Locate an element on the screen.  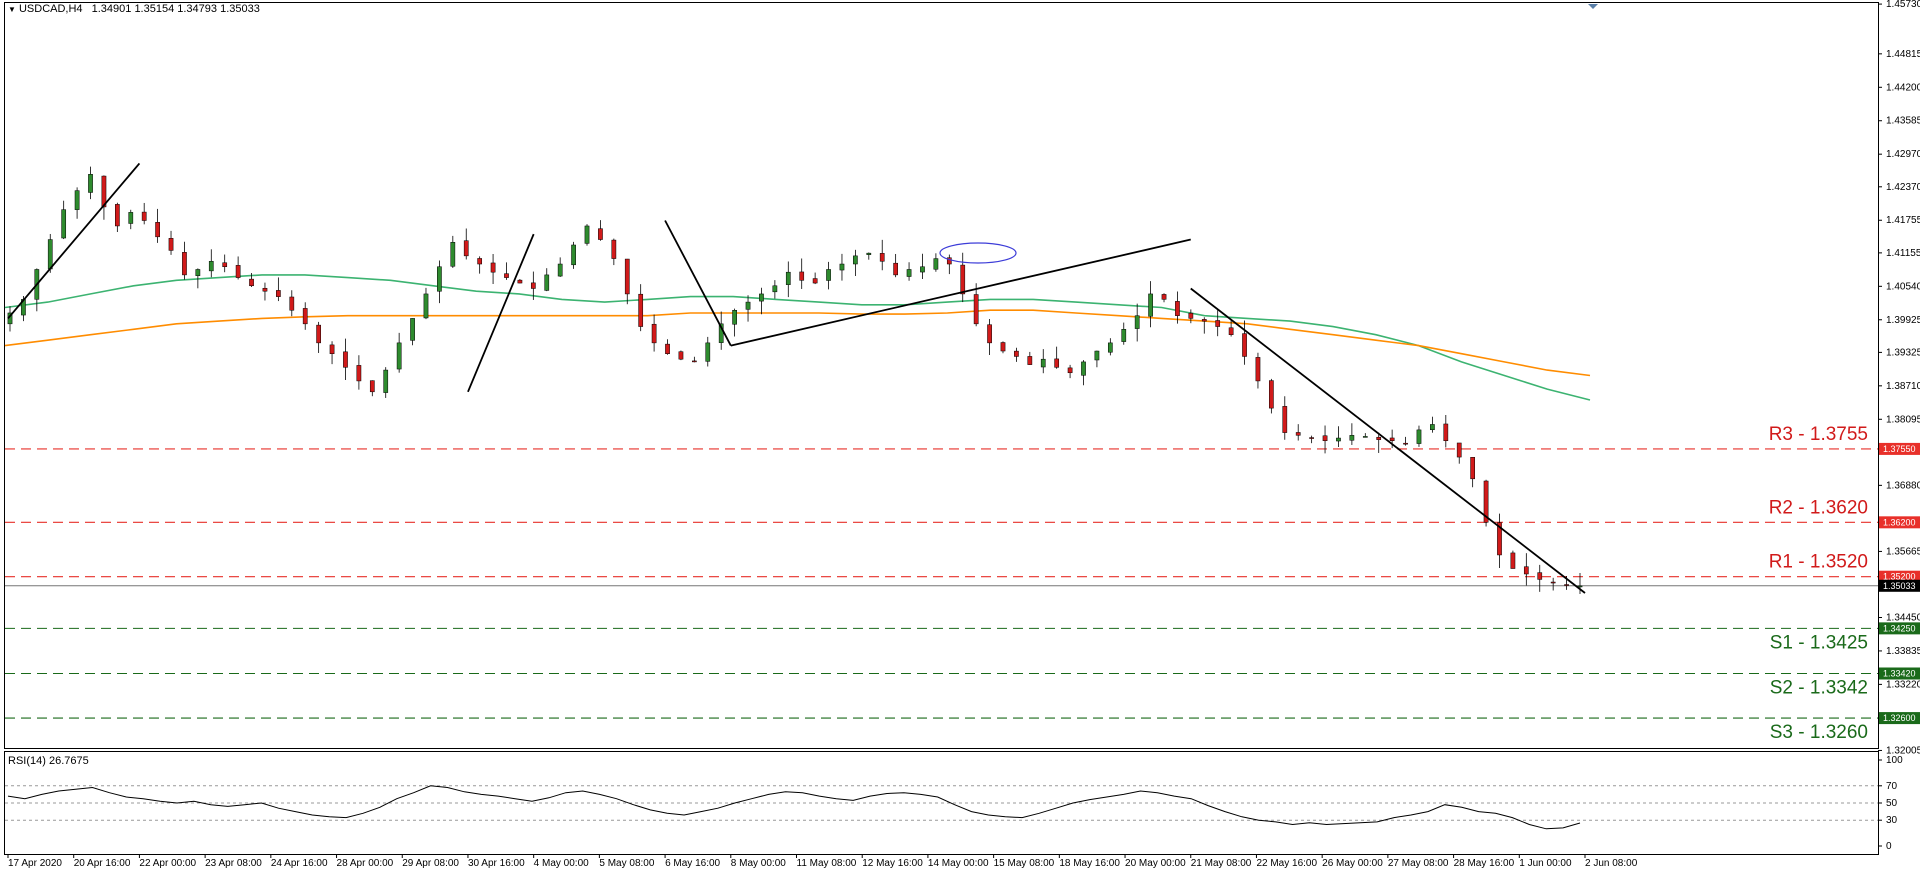
rsi-line is located at coordinates (794, 807).